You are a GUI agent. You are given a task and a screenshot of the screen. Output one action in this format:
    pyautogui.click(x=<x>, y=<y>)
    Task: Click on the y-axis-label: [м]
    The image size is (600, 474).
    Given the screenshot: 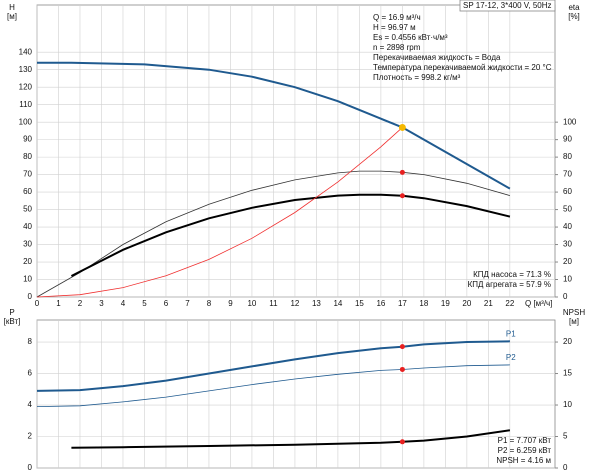 What is the action you would take?
    pyautogui.click(x=12, y=16)
    